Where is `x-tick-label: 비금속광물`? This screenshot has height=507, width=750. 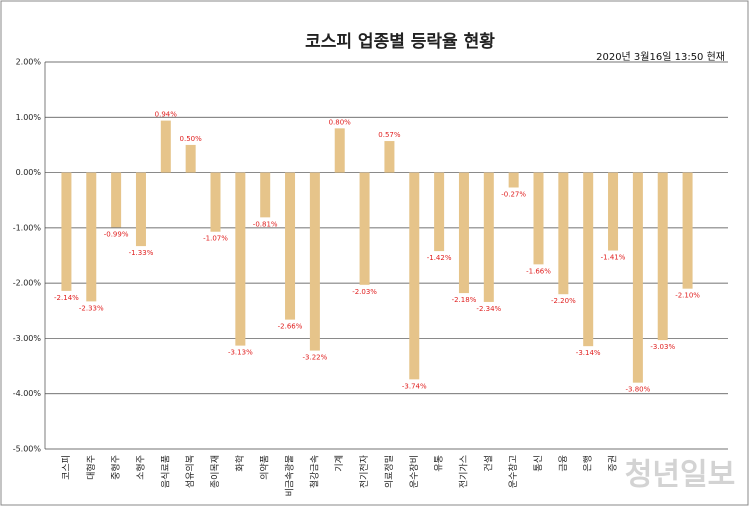 x-tick-label: 비금속광물 is located at coordinates (290, 475).